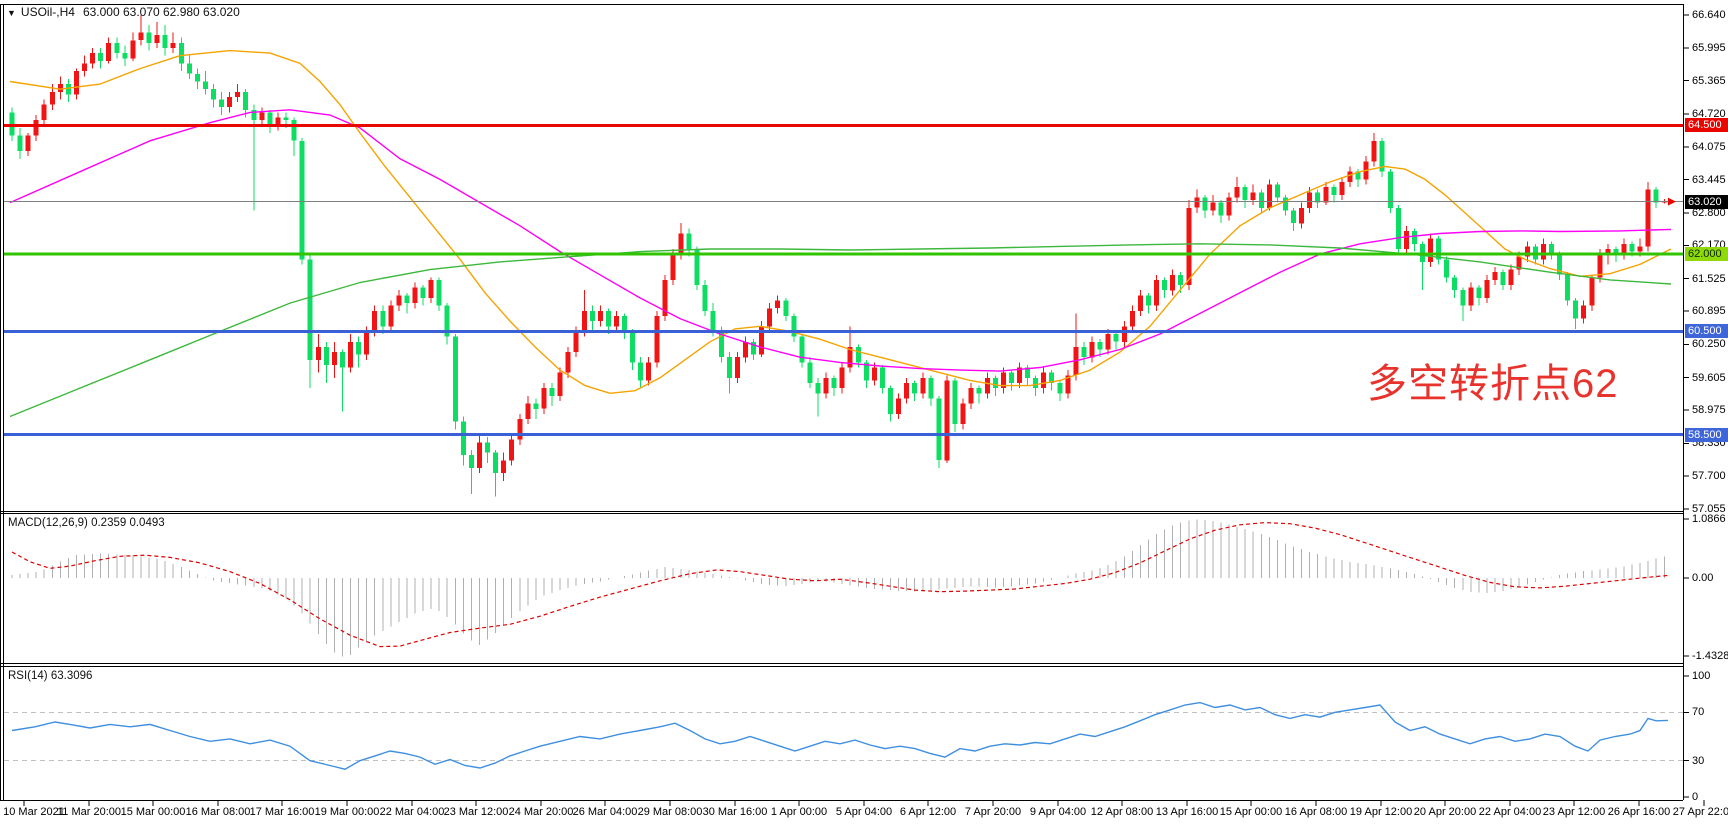 The height and width of the screenshot is (827, 1728). I want to click on rsi-indicator-label: RSI(14) 63.3096, so click(50, 676).